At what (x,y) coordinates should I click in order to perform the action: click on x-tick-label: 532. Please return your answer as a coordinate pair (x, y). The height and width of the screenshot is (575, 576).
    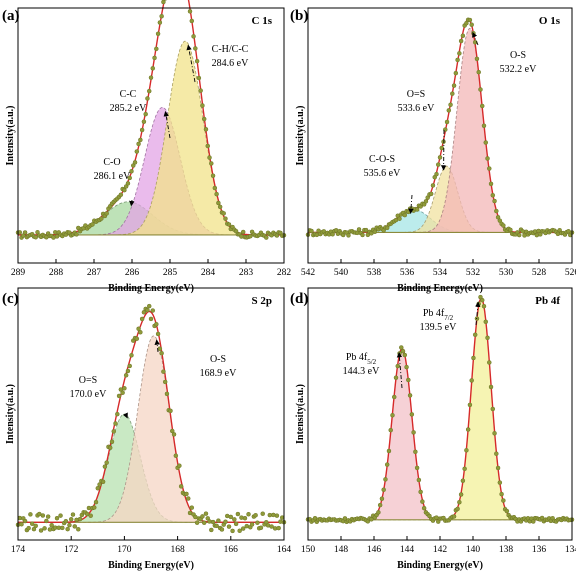
    Looking at the image, I should click on (473, 273).